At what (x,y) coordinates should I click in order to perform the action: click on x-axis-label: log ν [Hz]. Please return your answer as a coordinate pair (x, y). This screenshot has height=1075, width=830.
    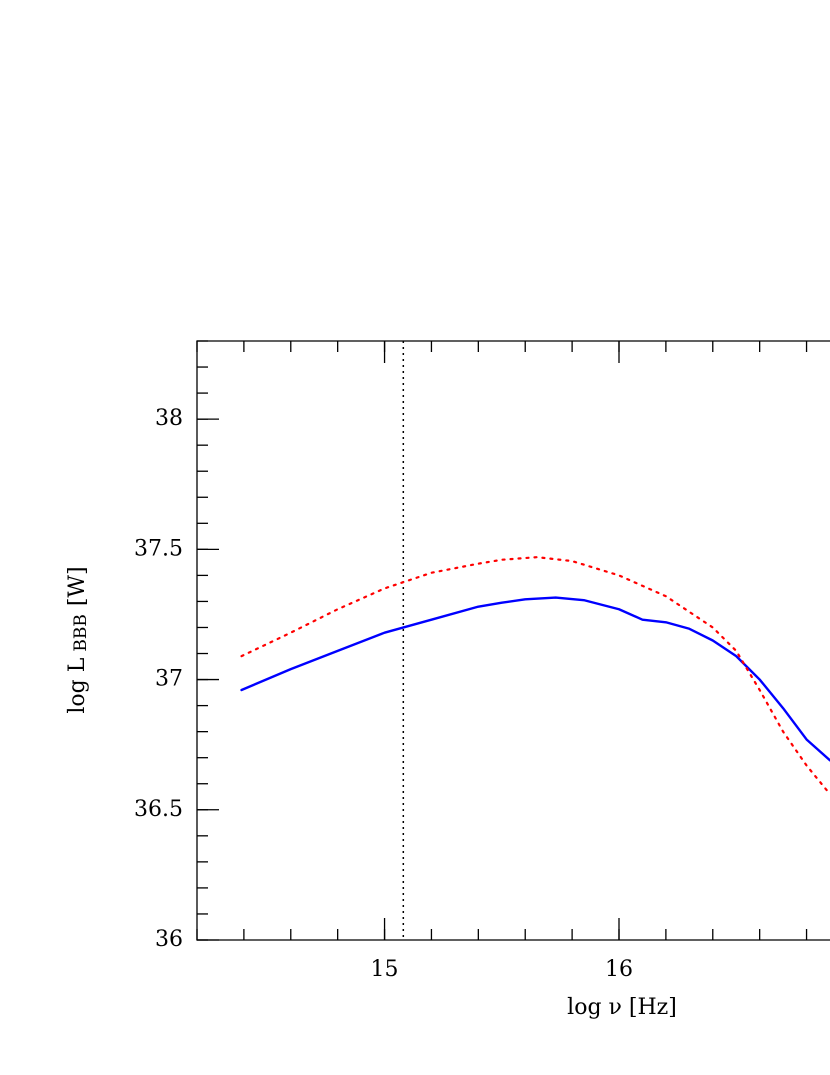
    Looking at the image, I should click on (622, 1007).